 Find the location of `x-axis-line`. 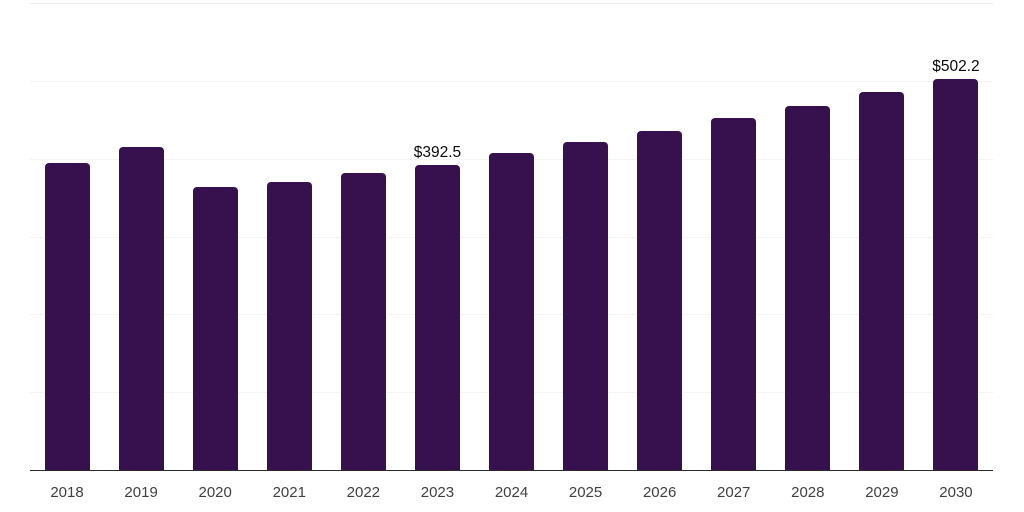

x-axis-line is located at coordinates (511, 470).